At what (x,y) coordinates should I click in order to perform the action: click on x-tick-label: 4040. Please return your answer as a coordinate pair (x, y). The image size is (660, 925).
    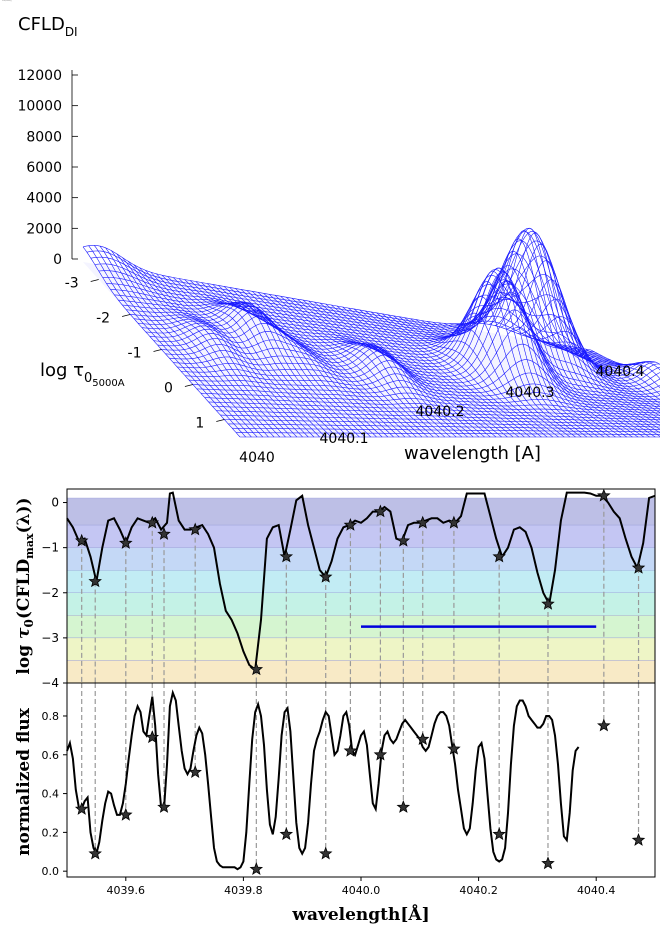
    Looking at the image, I should click on (257, 458).